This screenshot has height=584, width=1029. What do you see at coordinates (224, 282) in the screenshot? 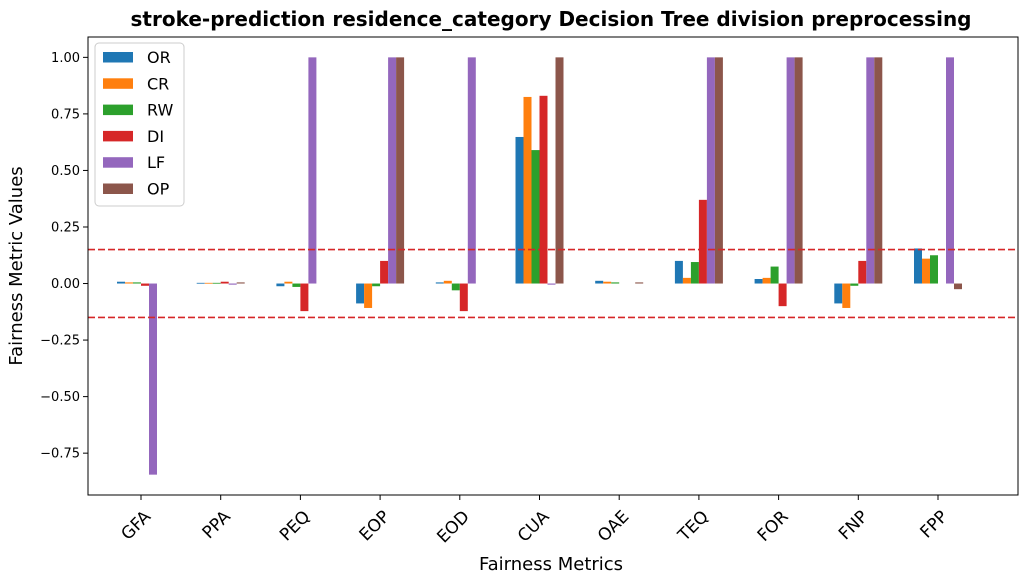
I see `bar-di-ppa` at bounding box center [224, 282].